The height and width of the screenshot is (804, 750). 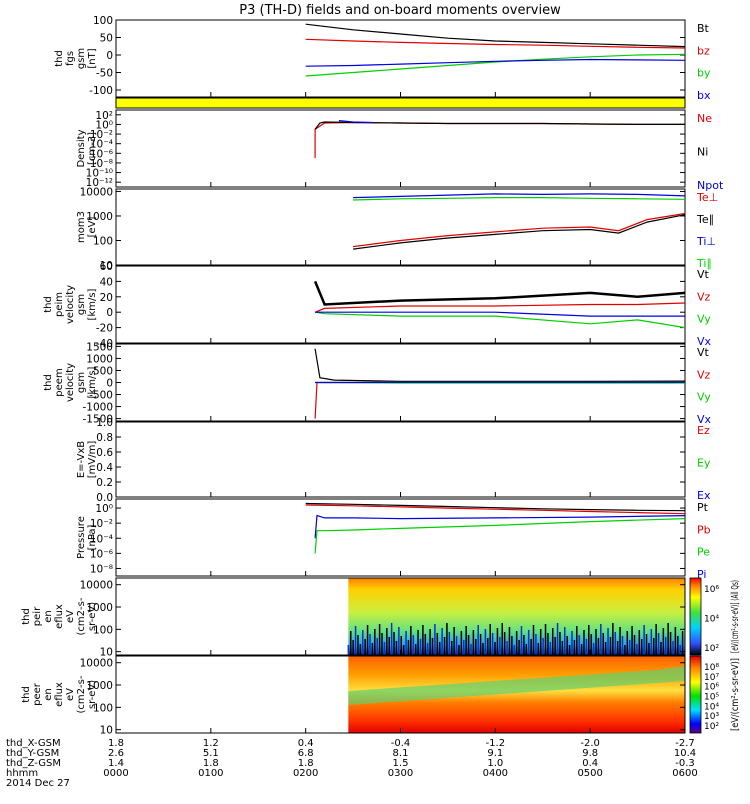 I want to click on y-tick-label: -500, so click(x=101, y=396).